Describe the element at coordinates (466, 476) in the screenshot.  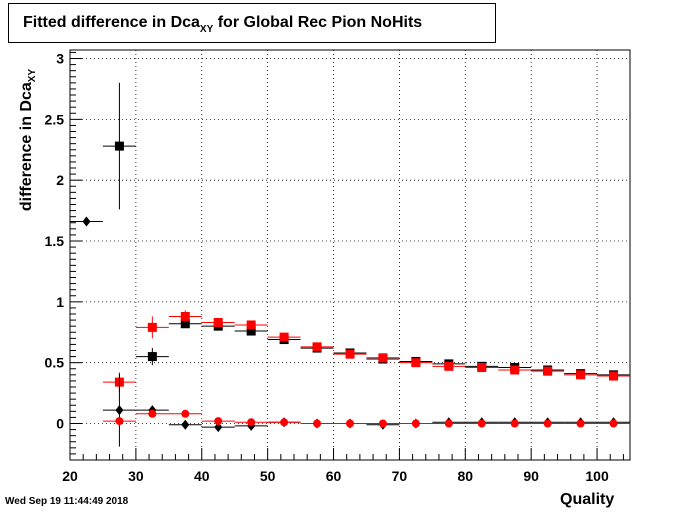
I see `x-tick-label: 80` at that location.